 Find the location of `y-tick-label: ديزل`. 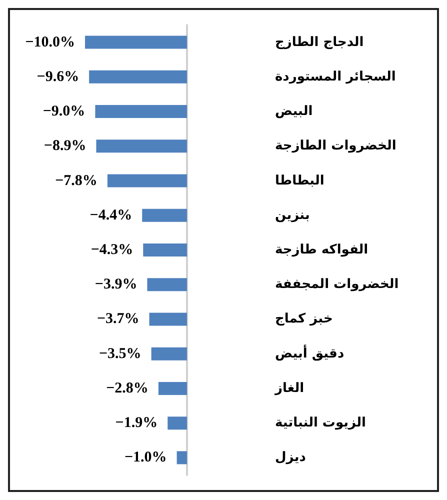

y-tick-label: ديزل is located at coordinates (290, 458).